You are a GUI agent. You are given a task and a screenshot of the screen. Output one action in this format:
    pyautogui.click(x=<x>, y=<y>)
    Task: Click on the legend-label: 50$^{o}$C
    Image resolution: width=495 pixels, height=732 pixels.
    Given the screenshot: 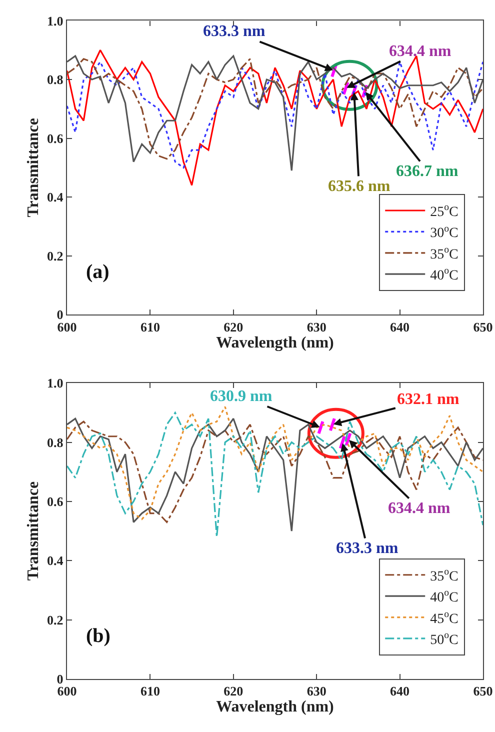 What is the action you would take?
    pyautogui.click(x=444, y=639)
    